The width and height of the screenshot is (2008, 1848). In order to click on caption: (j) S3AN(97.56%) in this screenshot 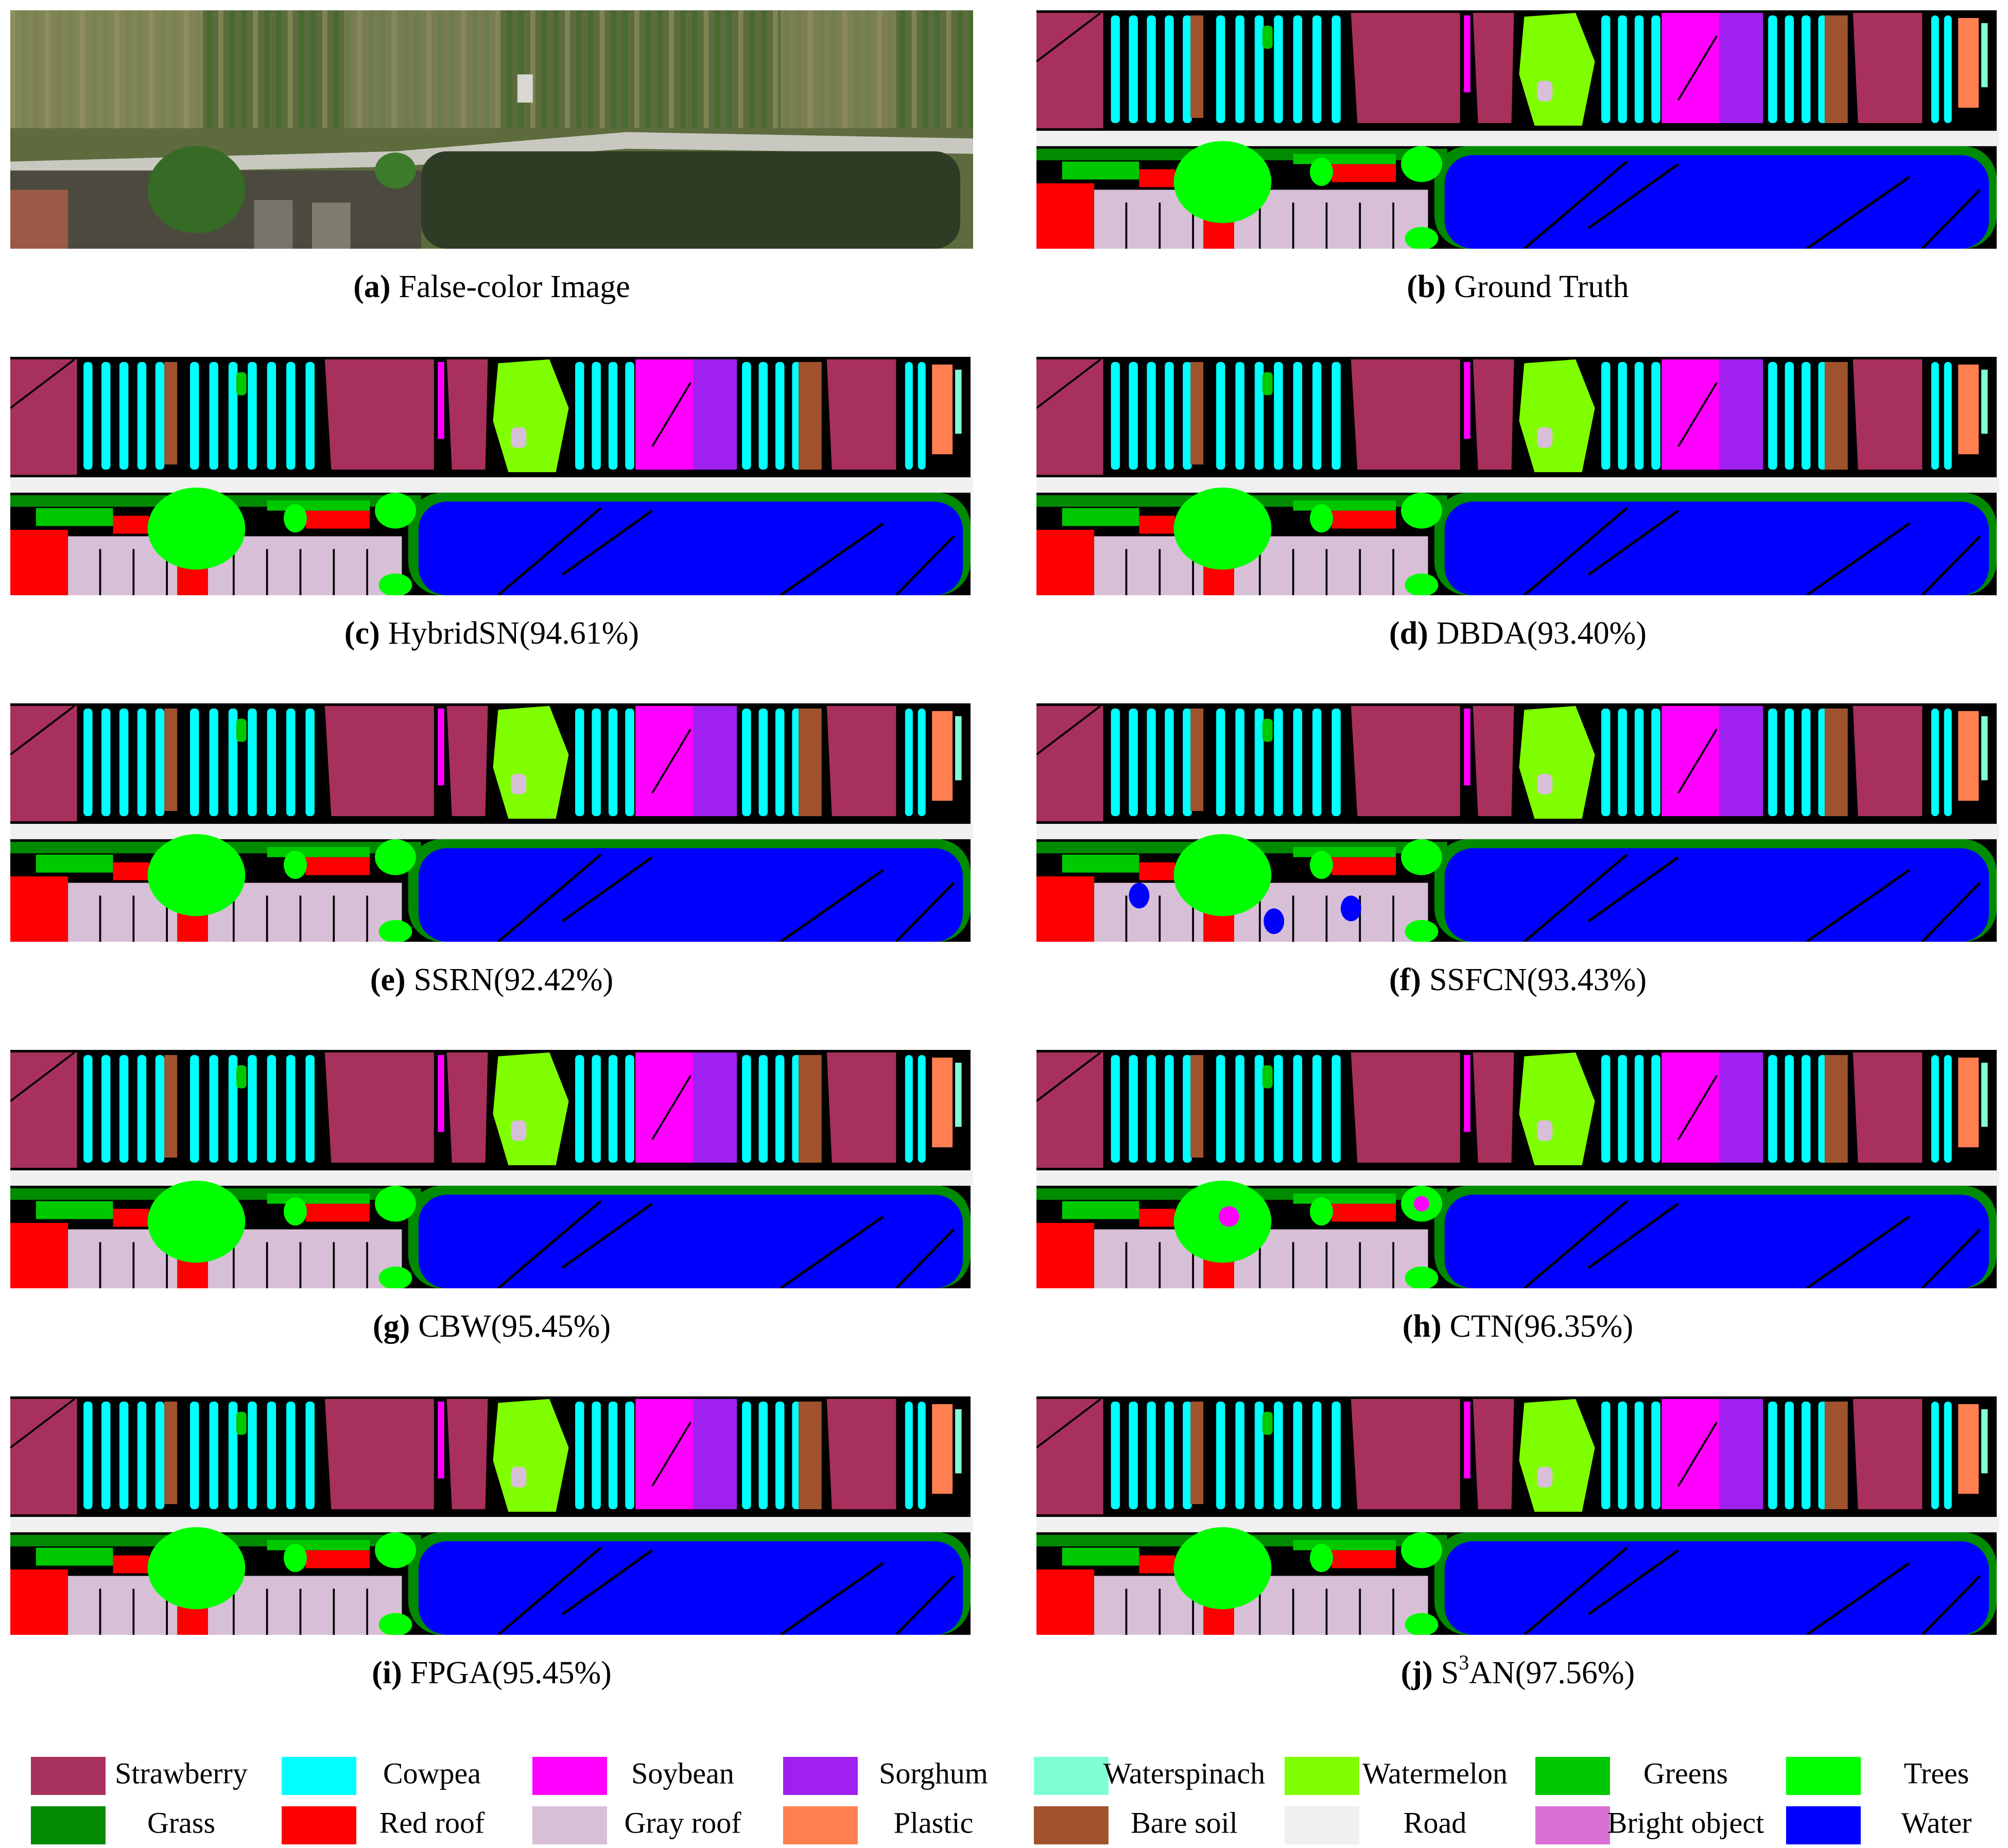, I will do `click(1518, 1670)`.